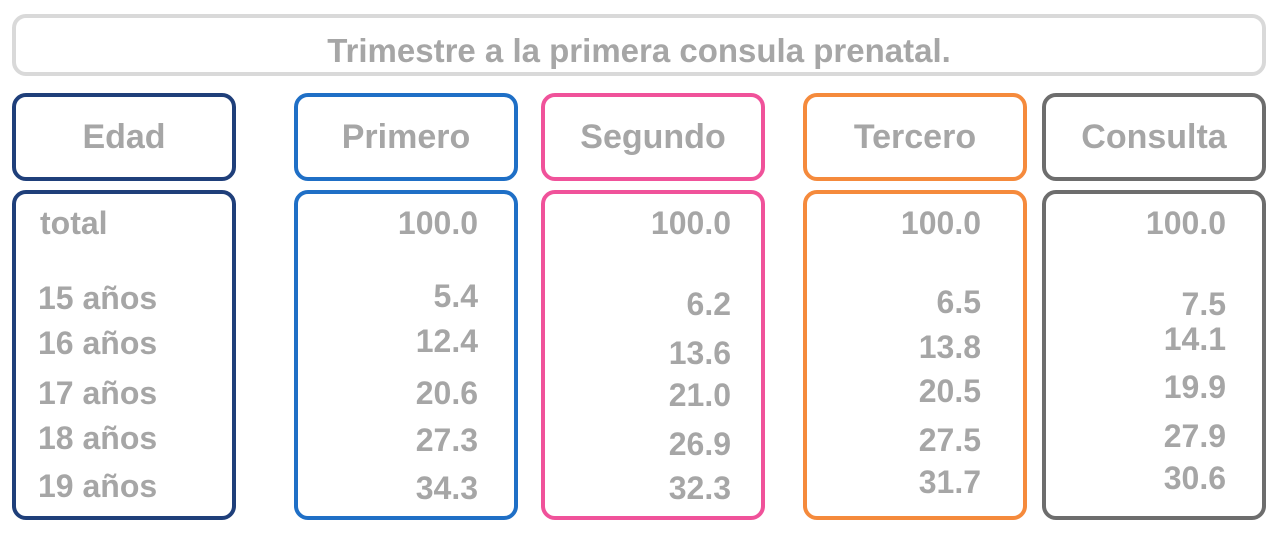 The height and width of the screenshot is (534, 1280). Describe the element at coordinates (699, 444) in the screenshot. I see `table-cell: 26.9` at that location.